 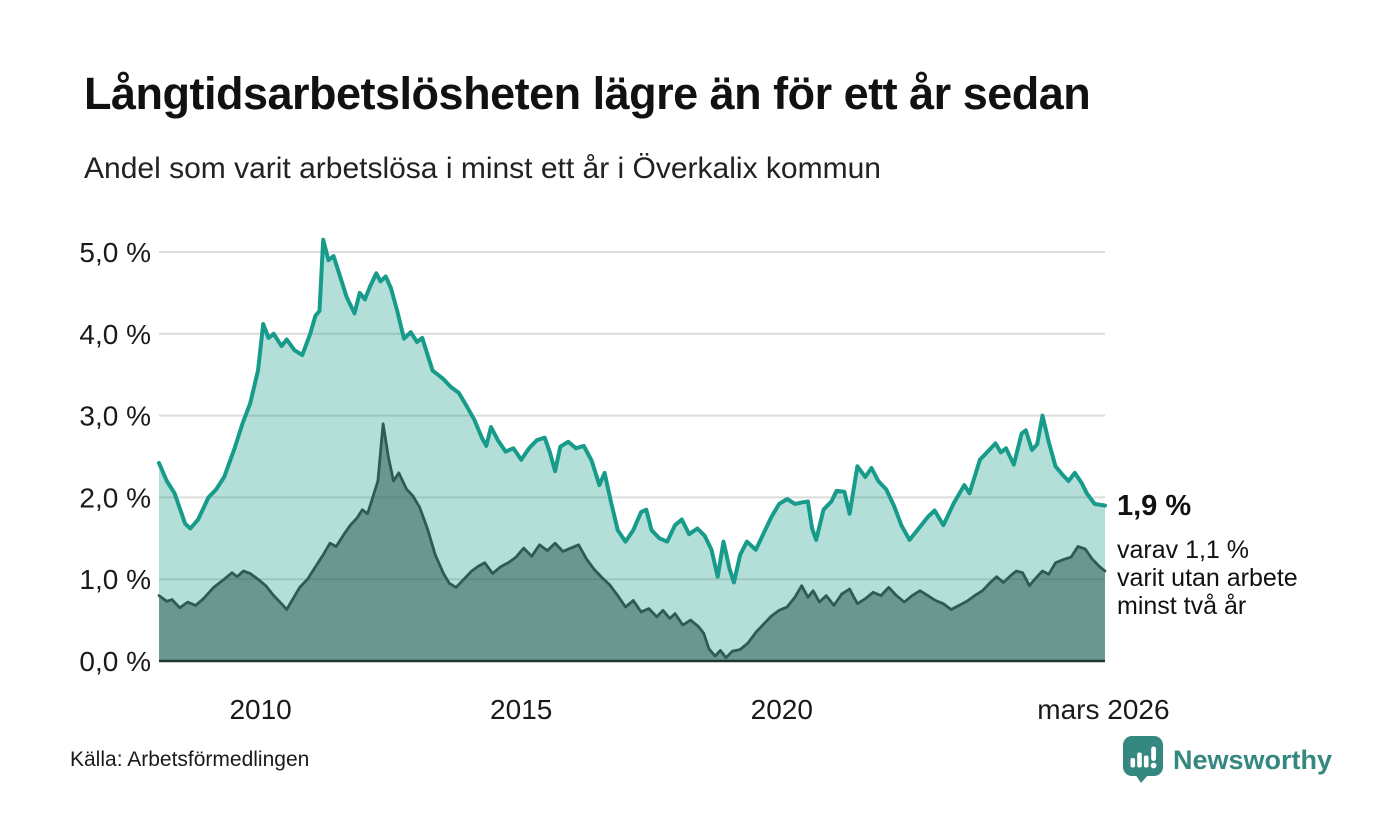 What do you see at coordinates (190, 759) in the screenshot?
I see `source-label: Källa: Arbetsförmedlingen` at bounding box center [190, 759].